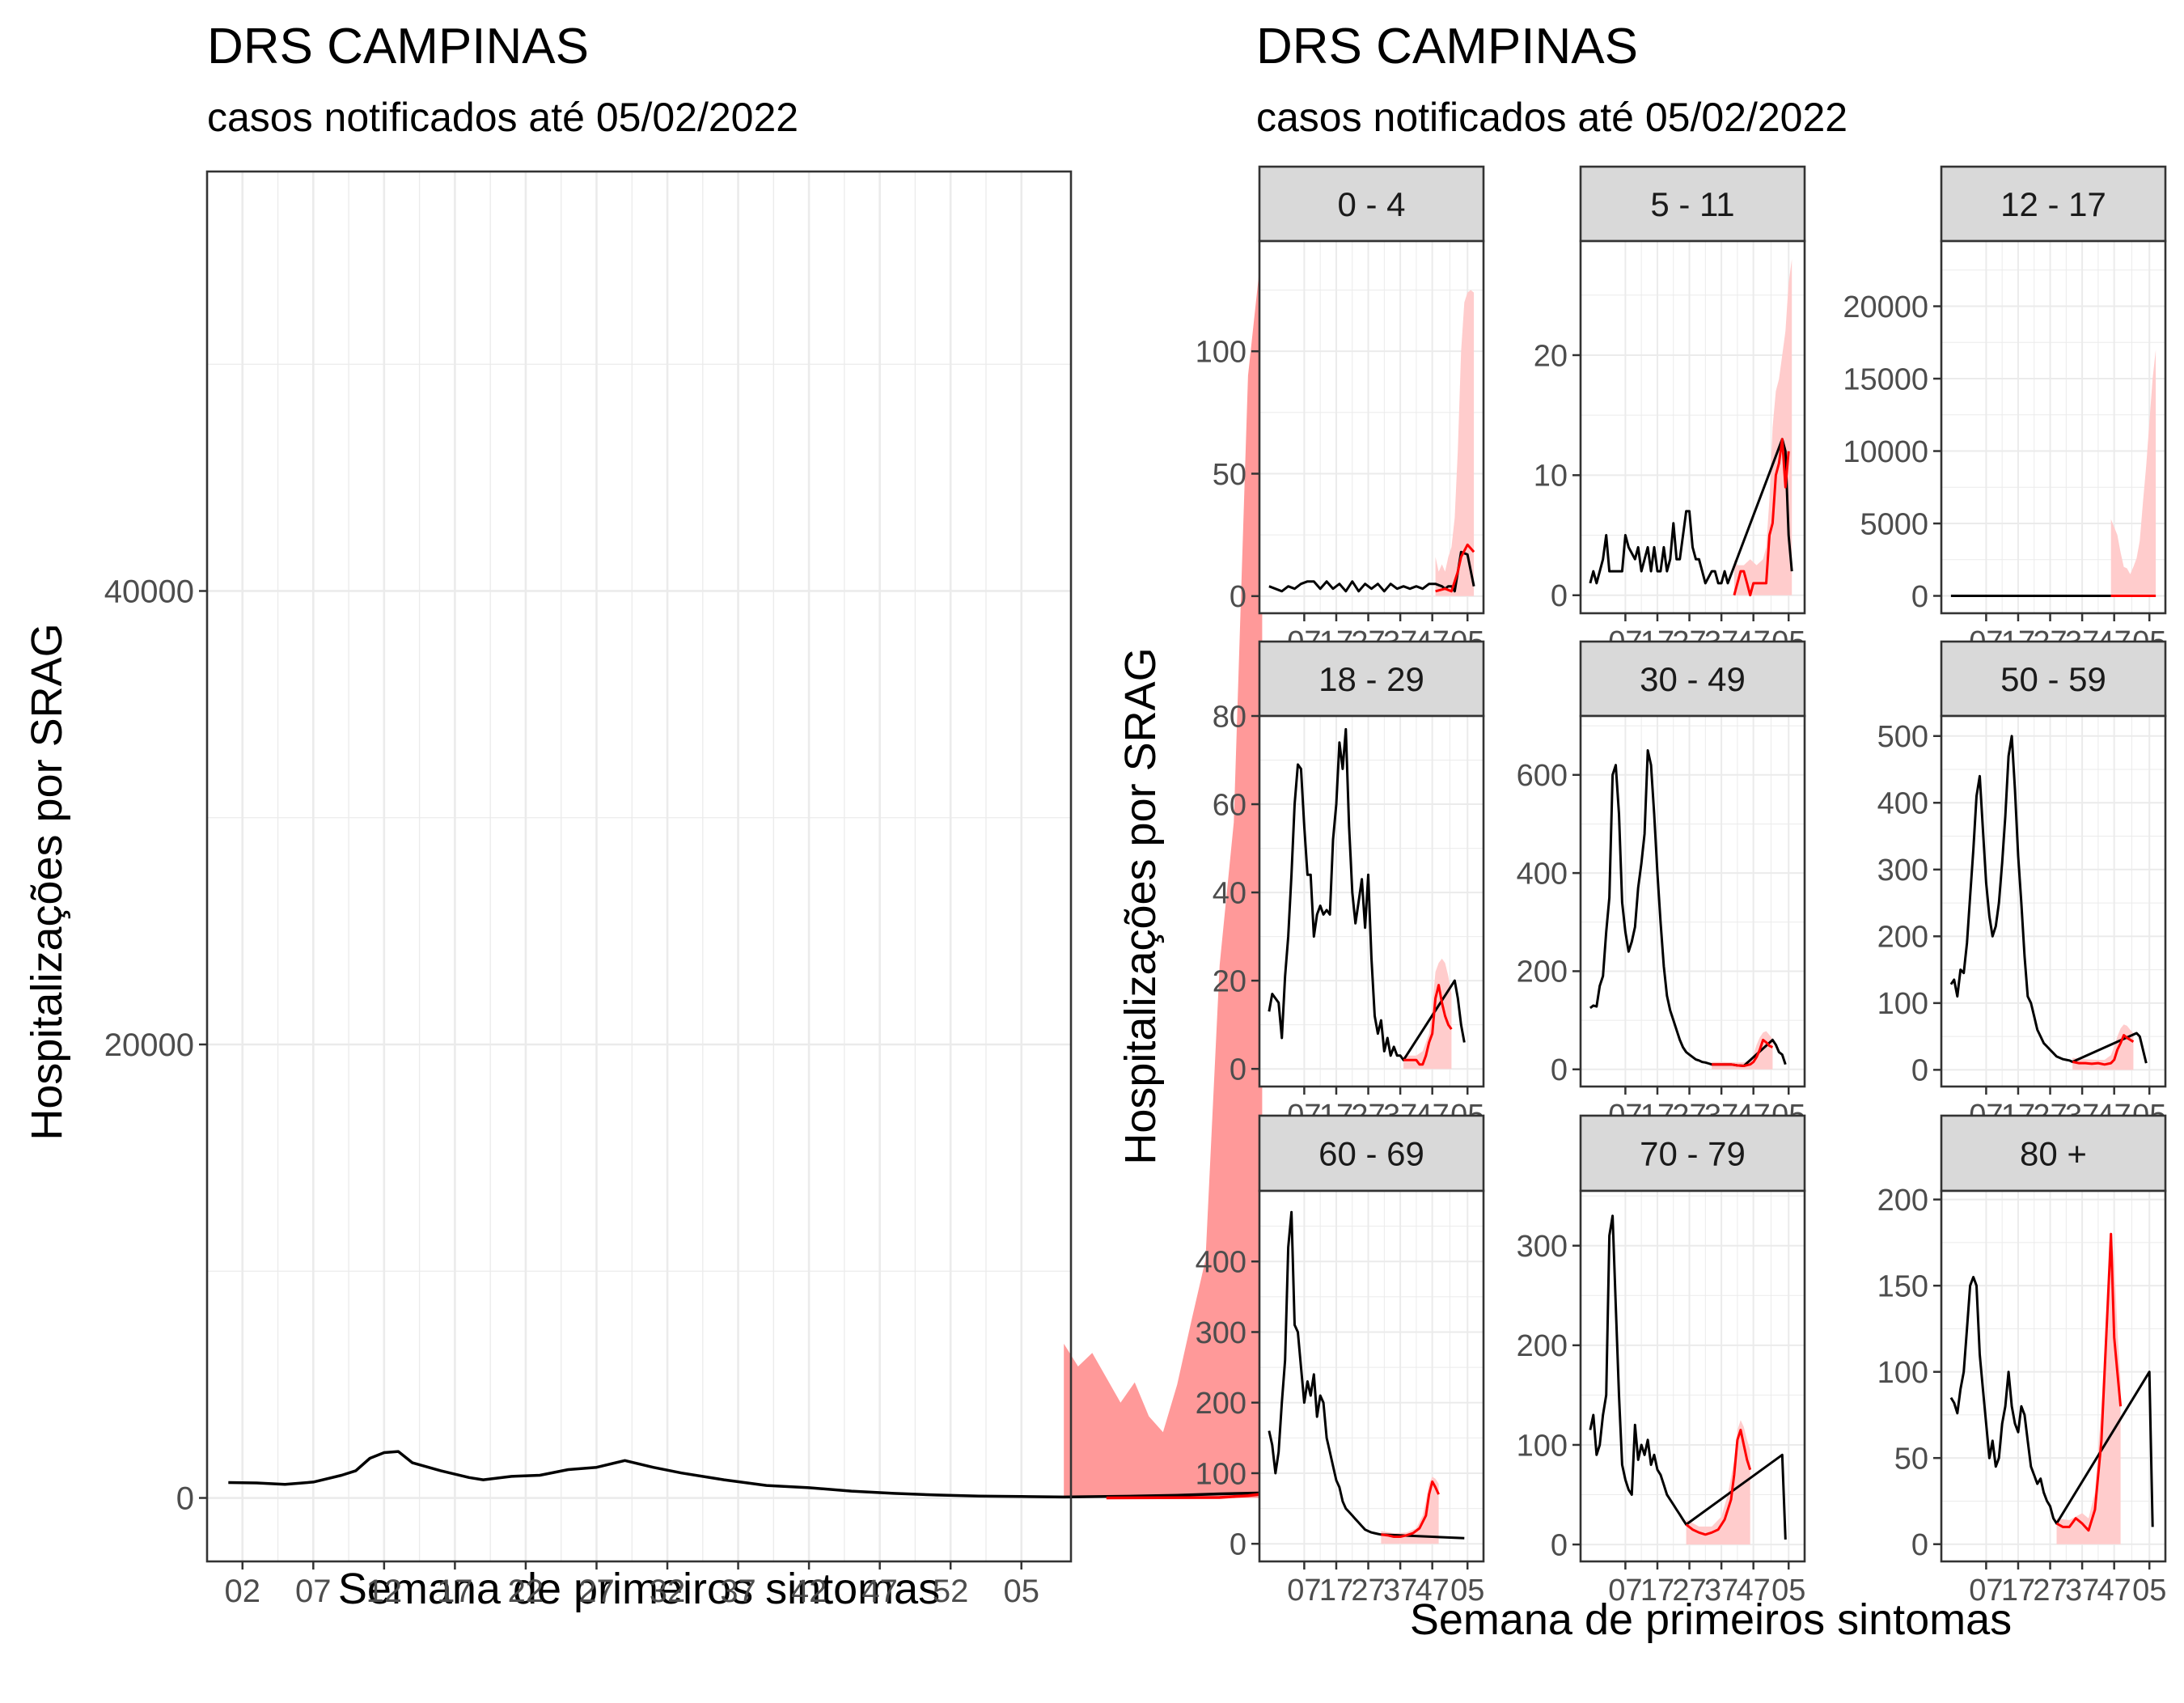  Describe the element at coordinates (503, 117) in the screenshot. I see `left-chart-subtitle: casos notificados até 05/02/2022` at that location.